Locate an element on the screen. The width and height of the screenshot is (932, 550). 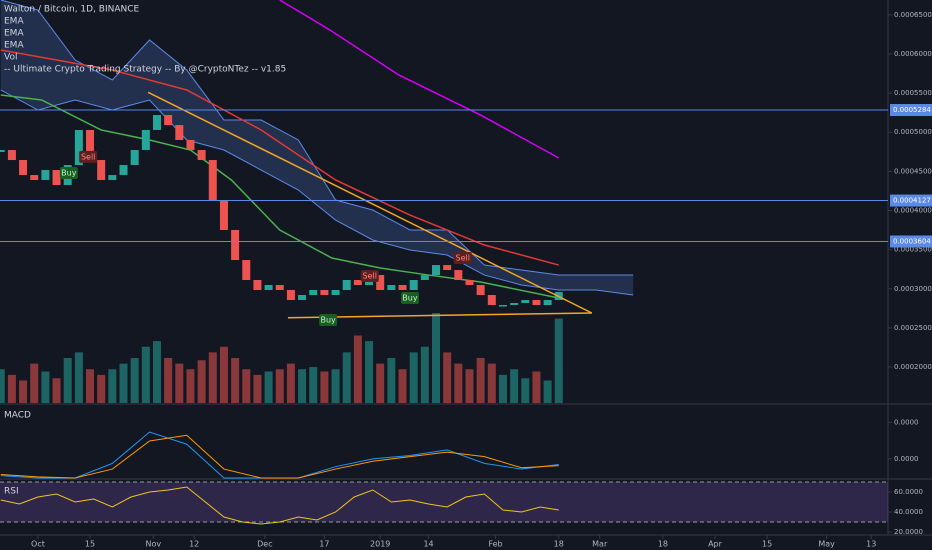
y-tick-label: 0.0005500 is located at coordinates (913, 93).